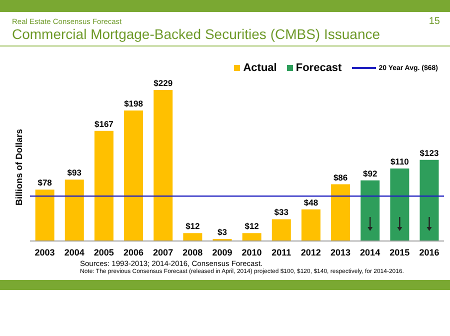 Image resolution: width=450 pixels, height=336 pixels. Describe the element at coordinates (192, 252) in the screenshot. I see `x-tick-label: 2008` at that location.